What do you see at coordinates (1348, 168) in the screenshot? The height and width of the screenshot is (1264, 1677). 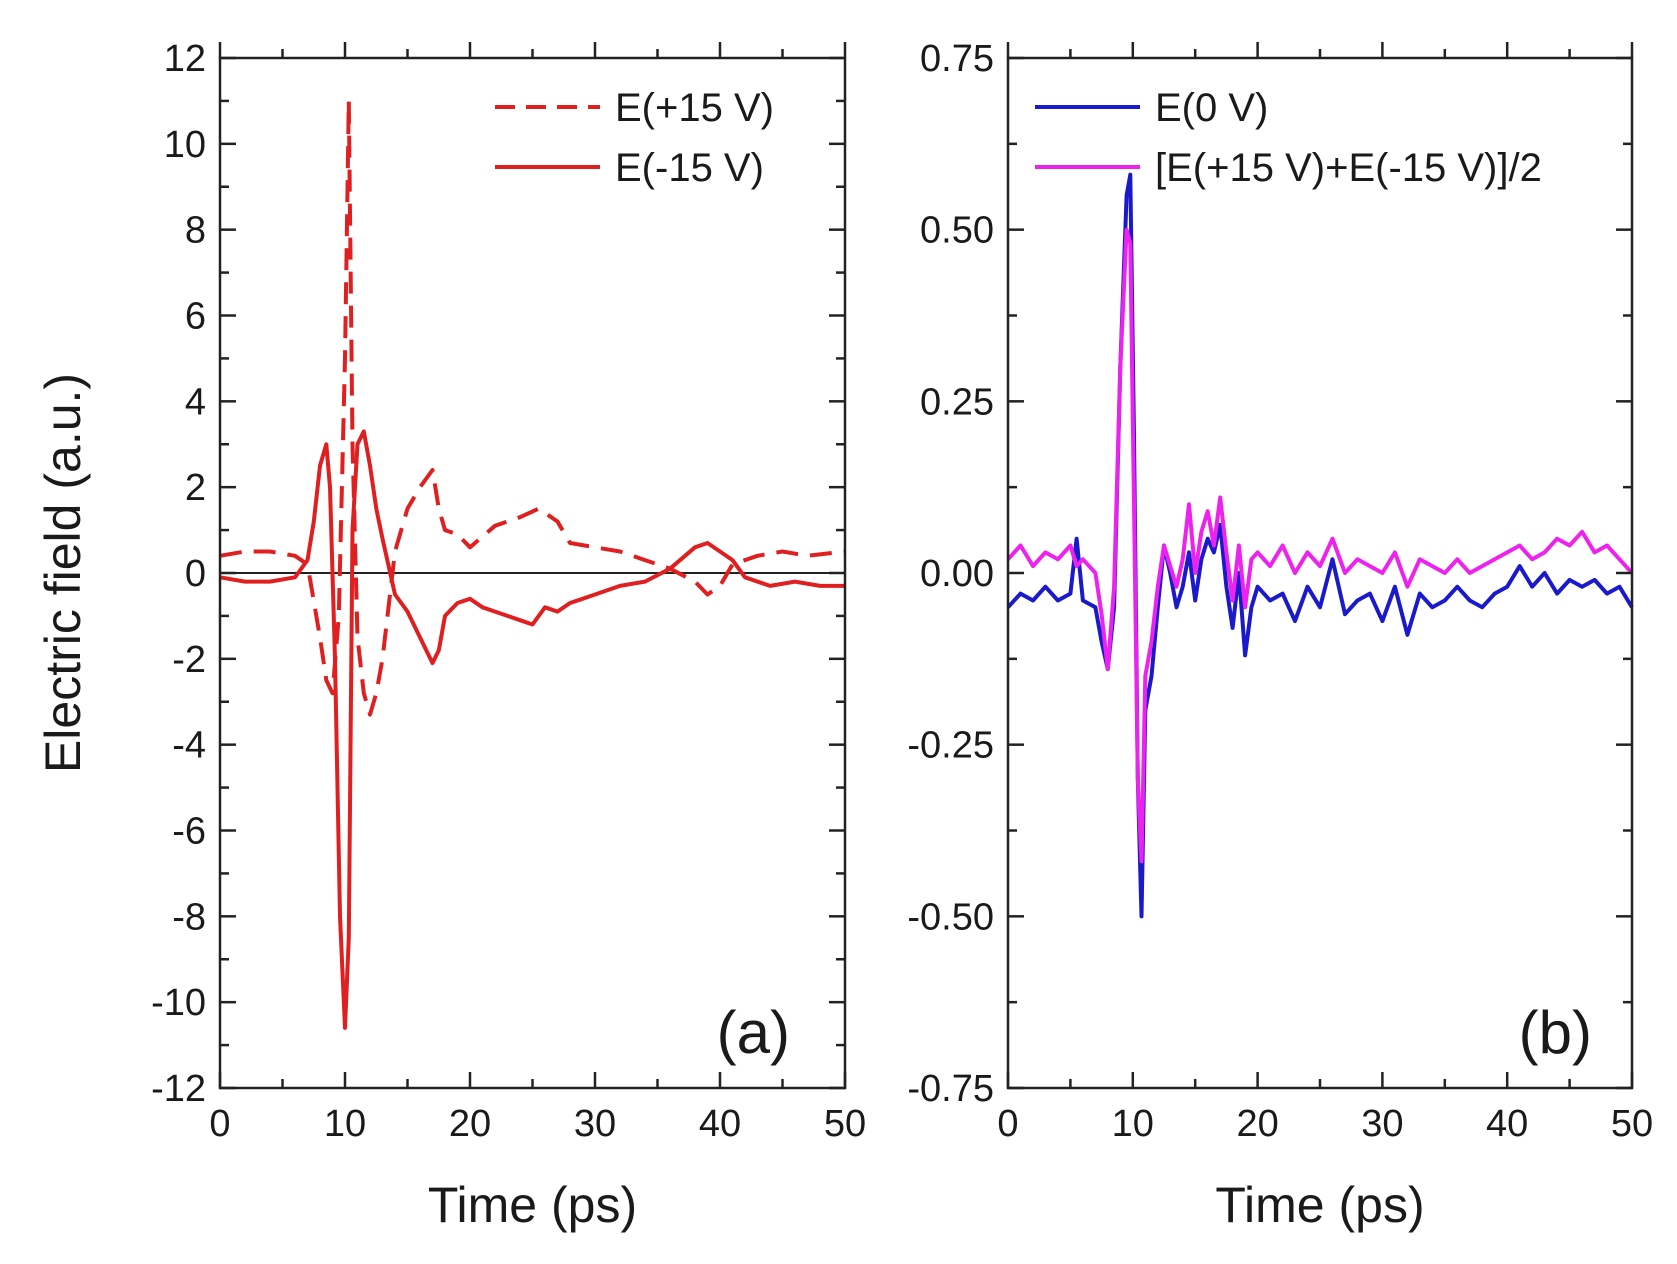 I see `legend-label: [E(+15 V)+E(-15 V)]/2` at bounding box center [1348, 168].